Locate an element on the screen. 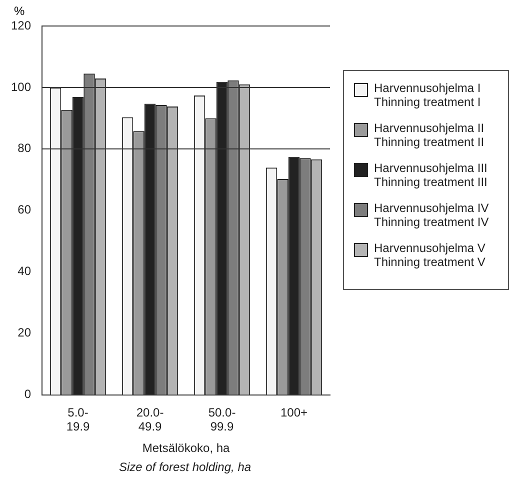 Image resolution: width=512 pixels, height=486 pixels. y-tick-label: 80 is located at coordinates (25, 148).